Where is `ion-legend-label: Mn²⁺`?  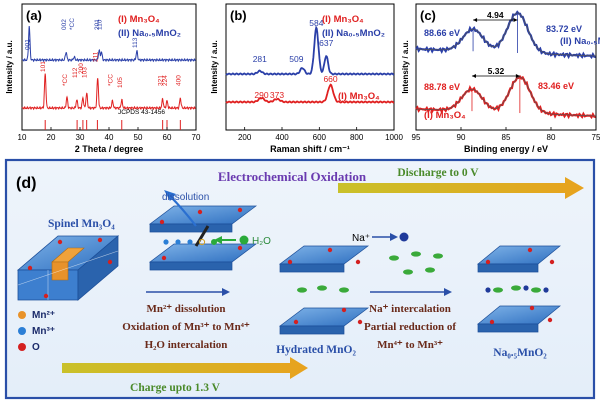 ion-legend-label: Mn²⁺ is located at coordinates (43, 315).